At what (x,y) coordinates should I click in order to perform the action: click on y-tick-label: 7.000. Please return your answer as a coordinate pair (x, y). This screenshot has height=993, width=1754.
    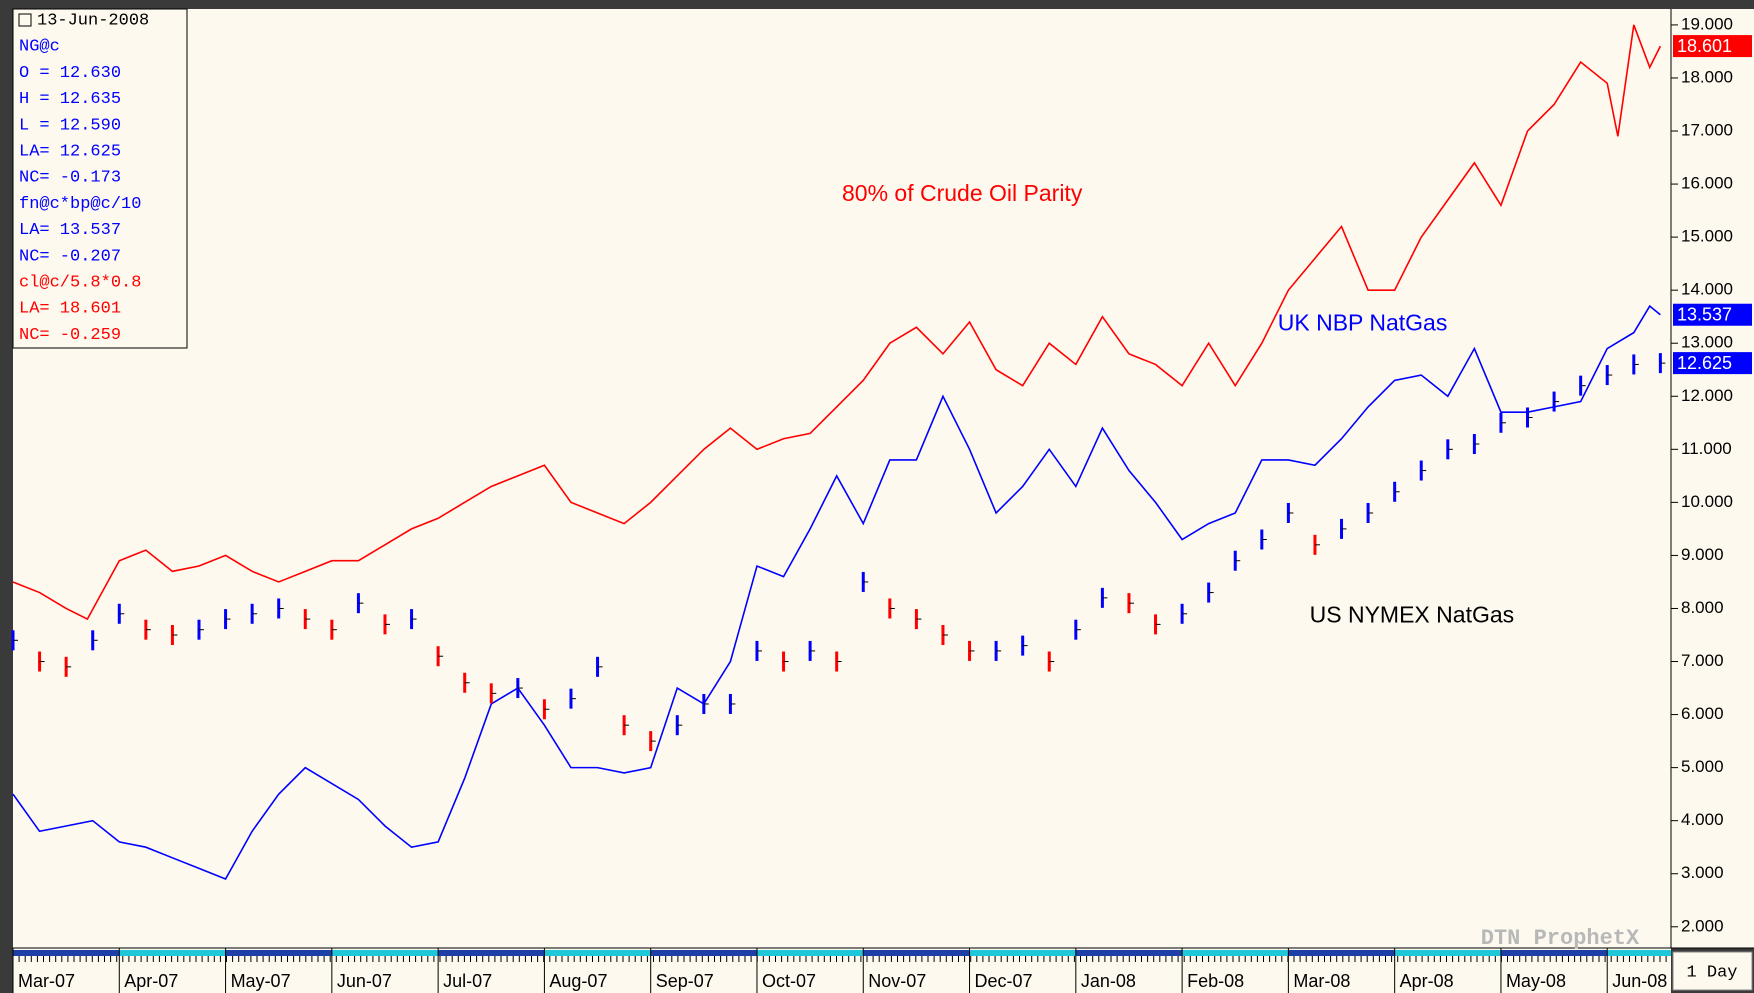
    Looking at the image, I should click on (1702, 660).